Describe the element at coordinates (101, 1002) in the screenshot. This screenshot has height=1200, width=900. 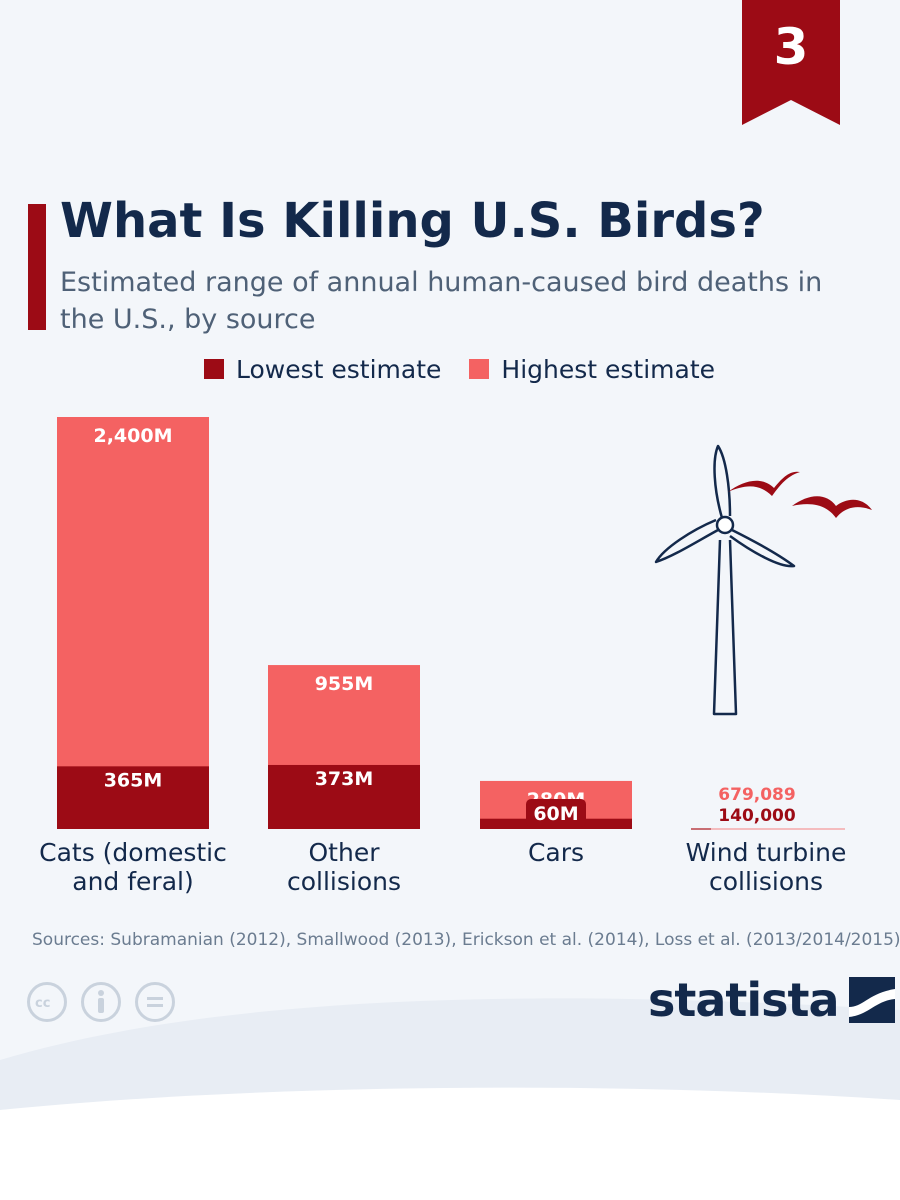
I see `attribution-icon` at that location.